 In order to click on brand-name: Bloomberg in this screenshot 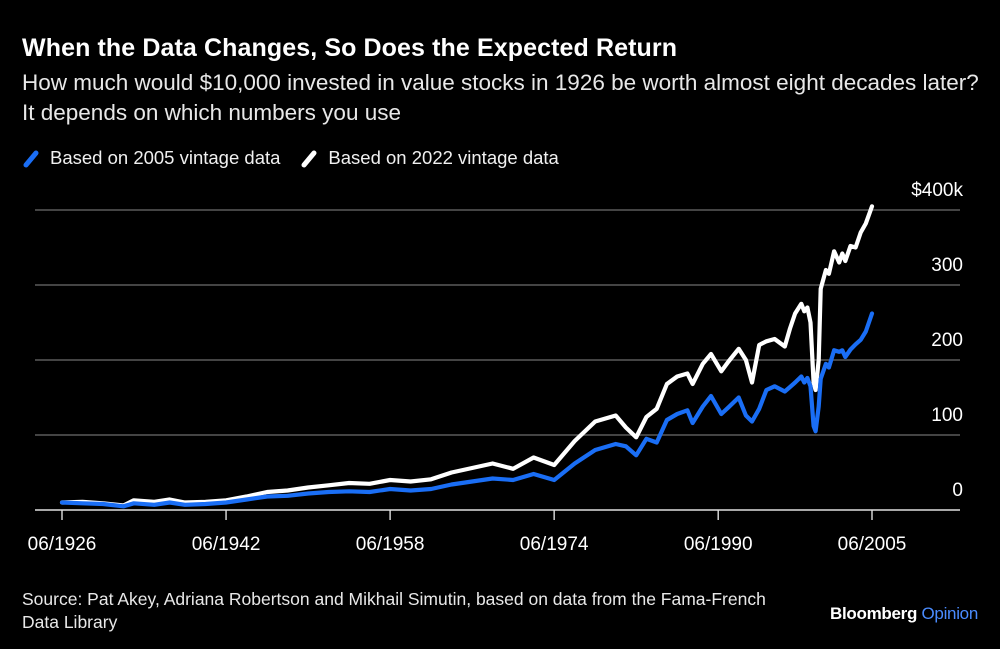, I will do `click(874, 613)`.